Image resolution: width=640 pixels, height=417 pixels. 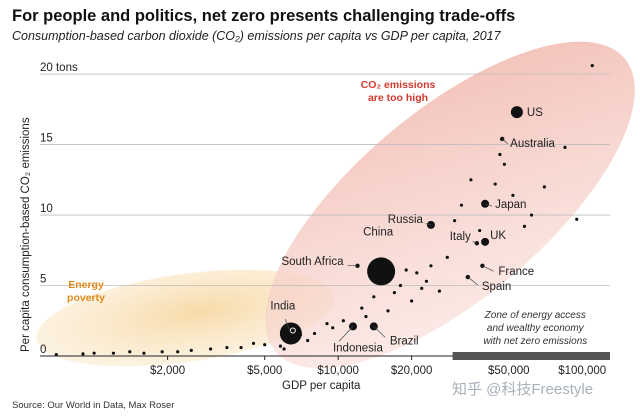 What do you see at coordinates (86, 285) in the screenshot?
I see `energy-poverty-note-line-1: Energy` at bounding box center [86, 285].